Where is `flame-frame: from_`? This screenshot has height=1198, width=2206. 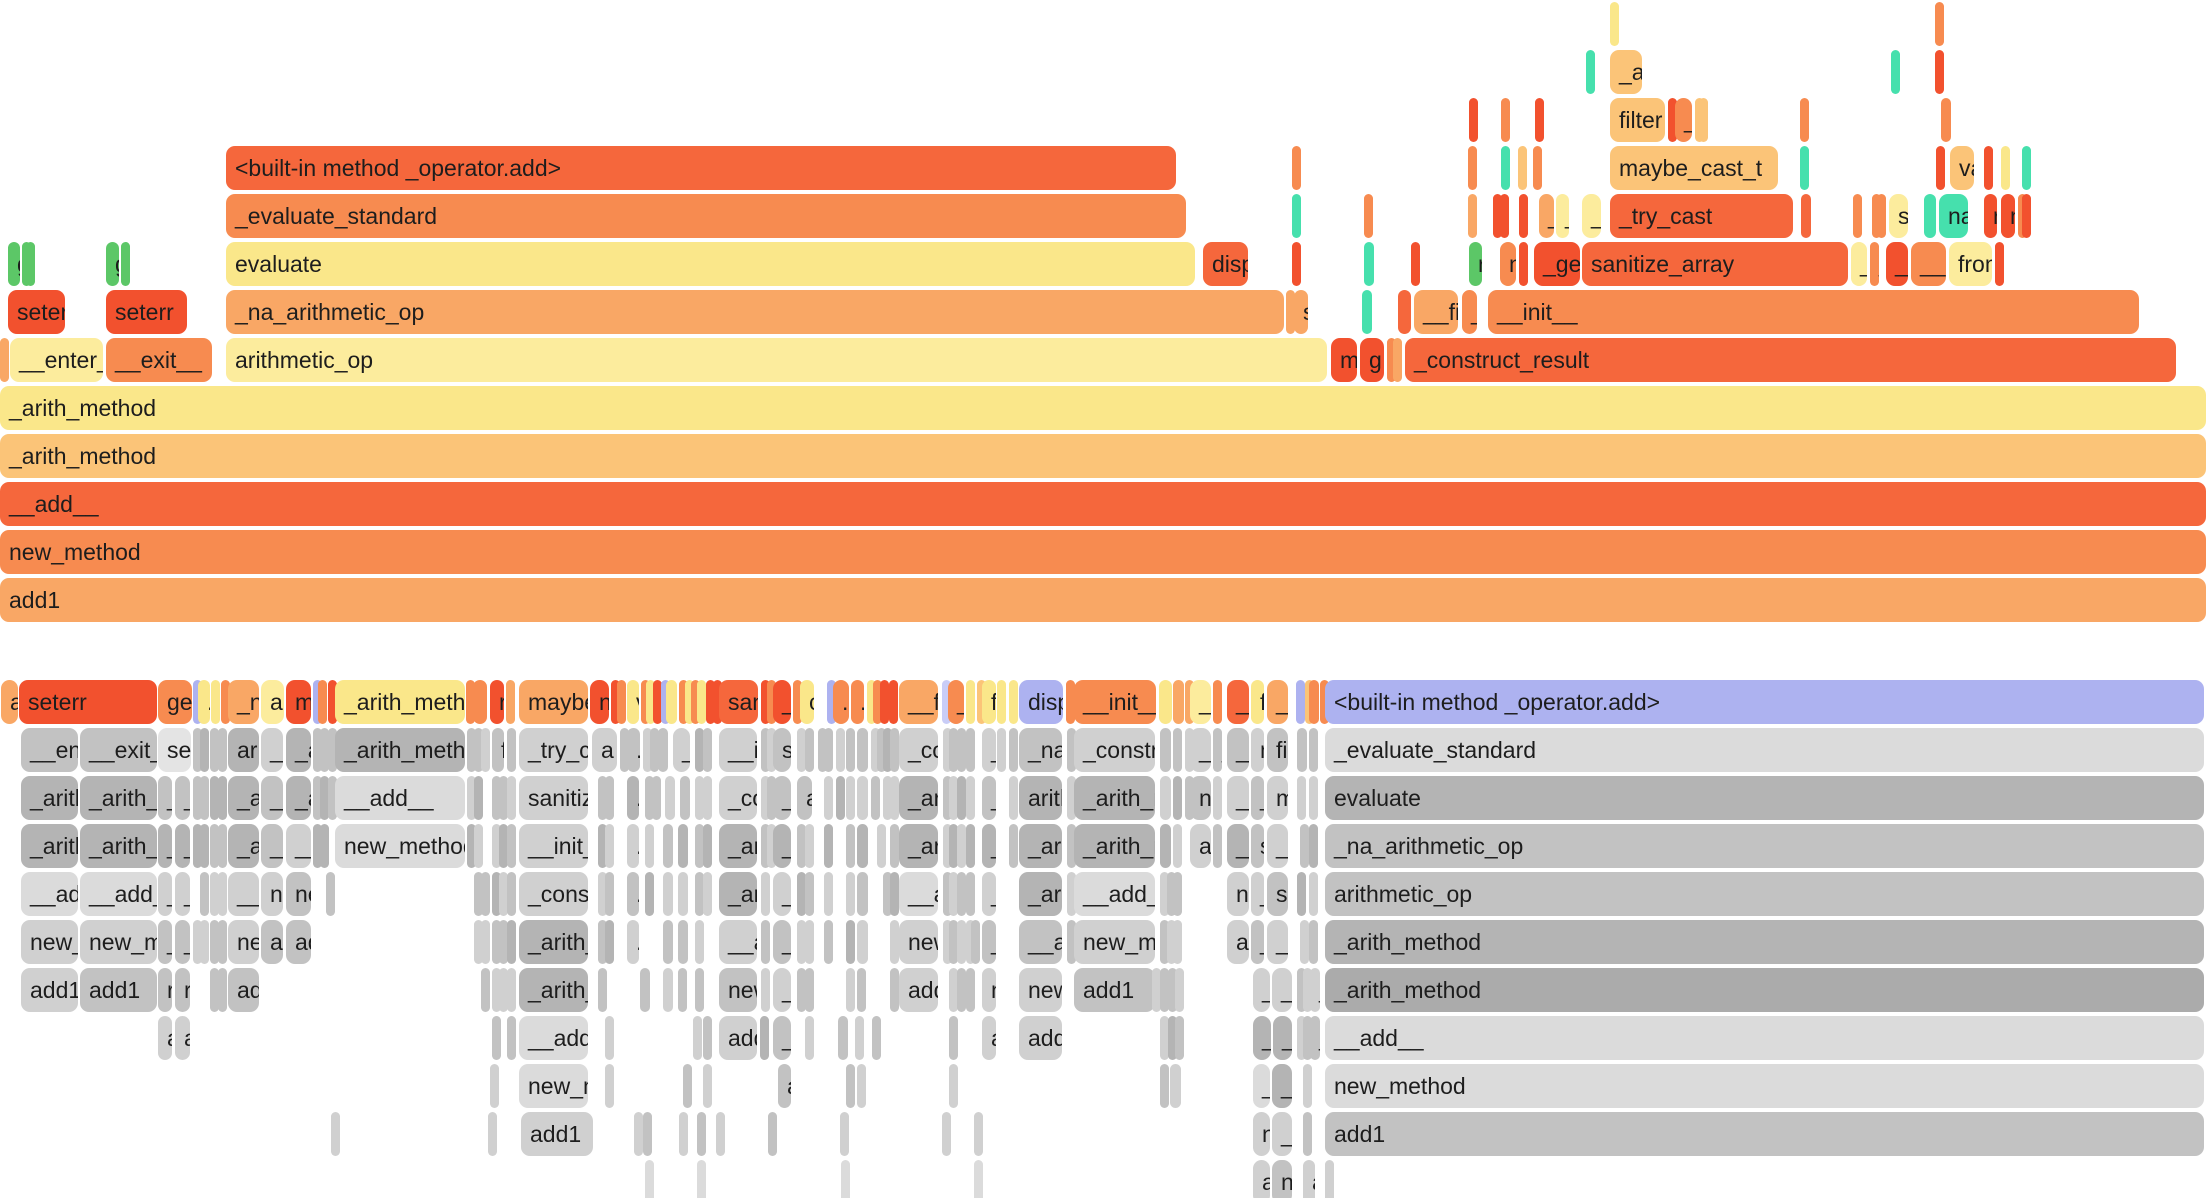
flame-frame: from_ is located at coordinates (1970, 264).